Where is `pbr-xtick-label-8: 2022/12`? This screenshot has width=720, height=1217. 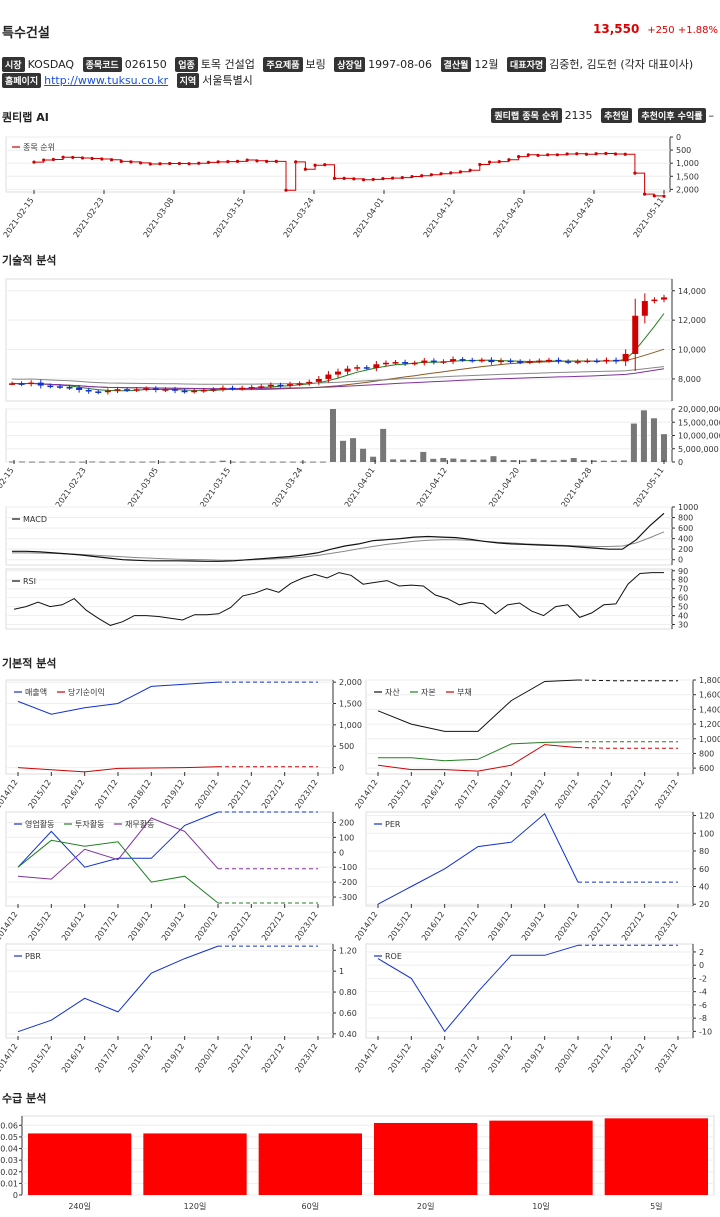
pbr-xtick-label-8: 2022/12 is located at coordinates (273, 1058).